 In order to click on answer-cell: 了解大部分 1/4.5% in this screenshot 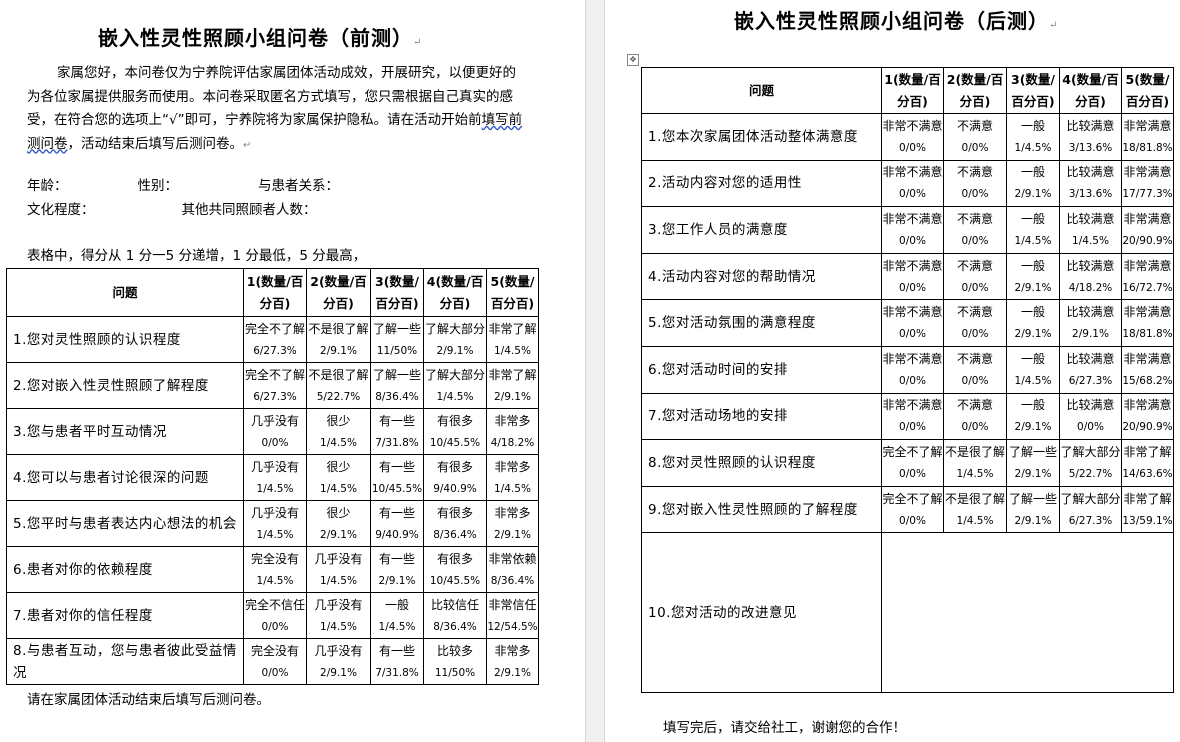, I will do `click(455, 385)`.